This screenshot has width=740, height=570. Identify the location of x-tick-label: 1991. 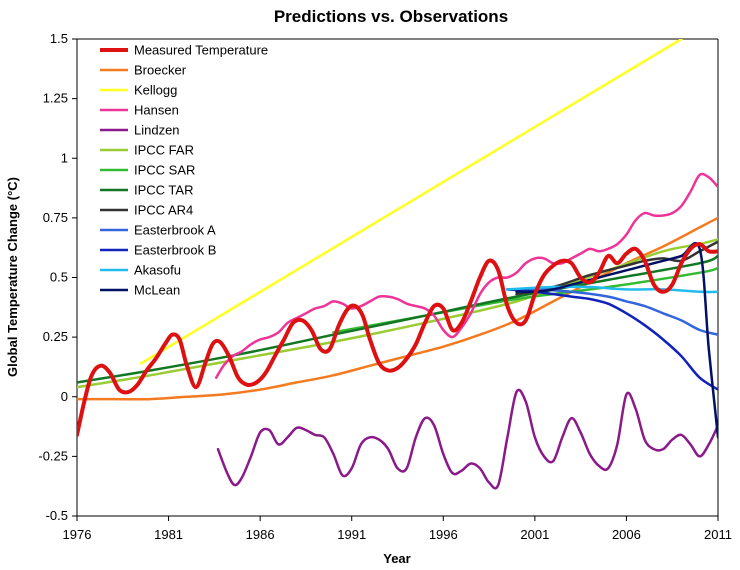
(351, 534).